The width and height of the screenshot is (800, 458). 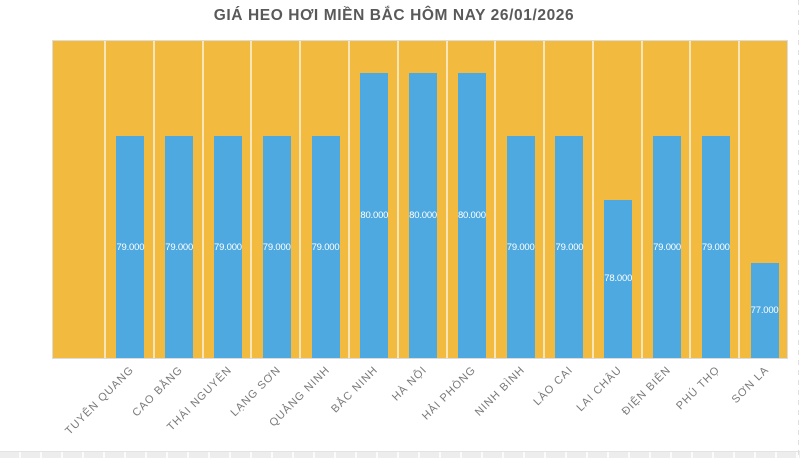 What do you see at coordinates (798, 229) in the screenshot?
I see `spreadsheet-gridline-artifact` at bounding box center [798, 229].